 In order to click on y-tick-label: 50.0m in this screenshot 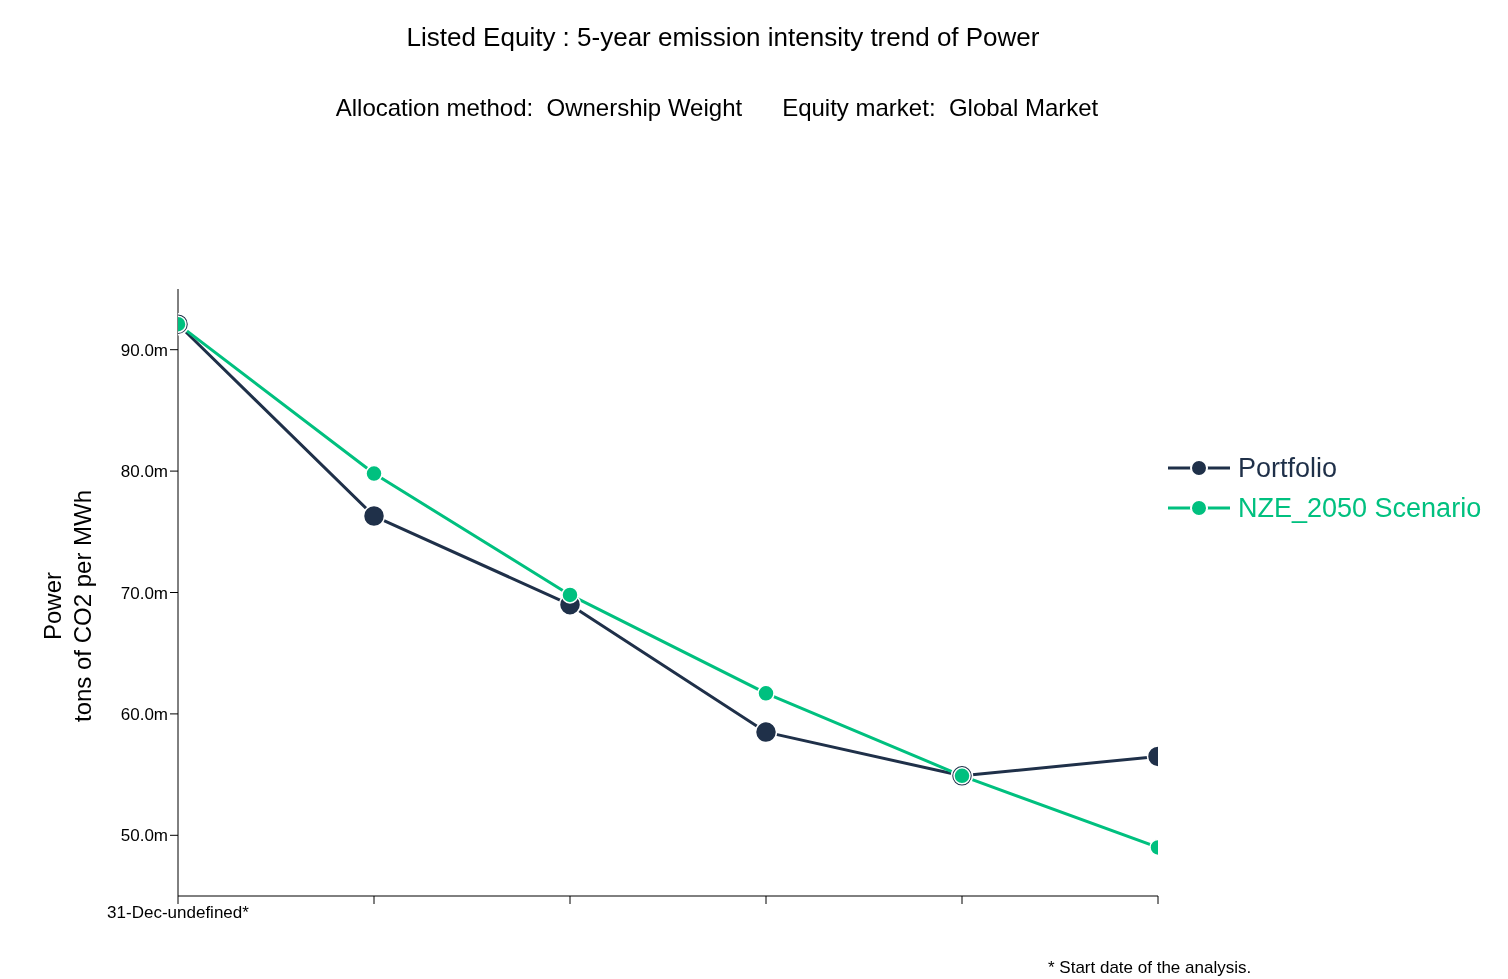, I will do `click(144, 836)`.